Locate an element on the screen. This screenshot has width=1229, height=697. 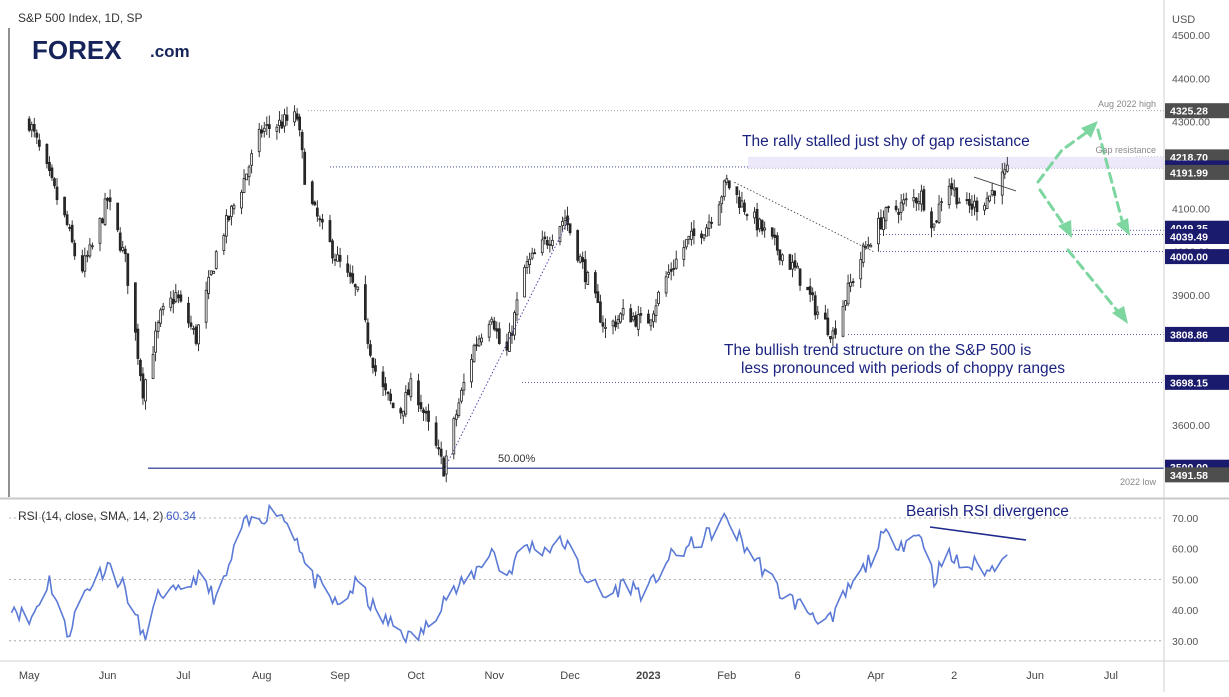
logo-text: FOREX is located at coordinates (77, 50).